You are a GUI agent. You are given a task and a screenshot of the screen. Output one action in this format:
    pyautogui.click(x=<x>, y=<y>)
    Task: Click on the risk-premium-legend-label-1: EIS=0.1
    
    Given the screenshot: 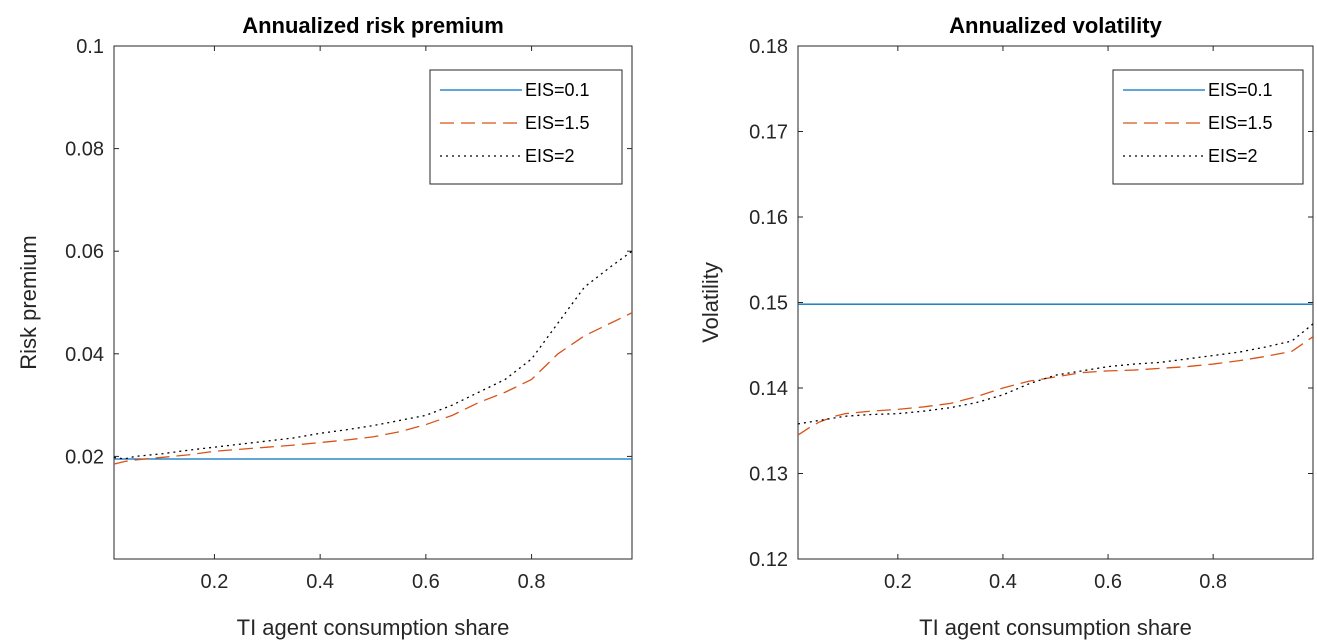 What is the action you would take?
    pyautogui.click(x=557, y=90)
    